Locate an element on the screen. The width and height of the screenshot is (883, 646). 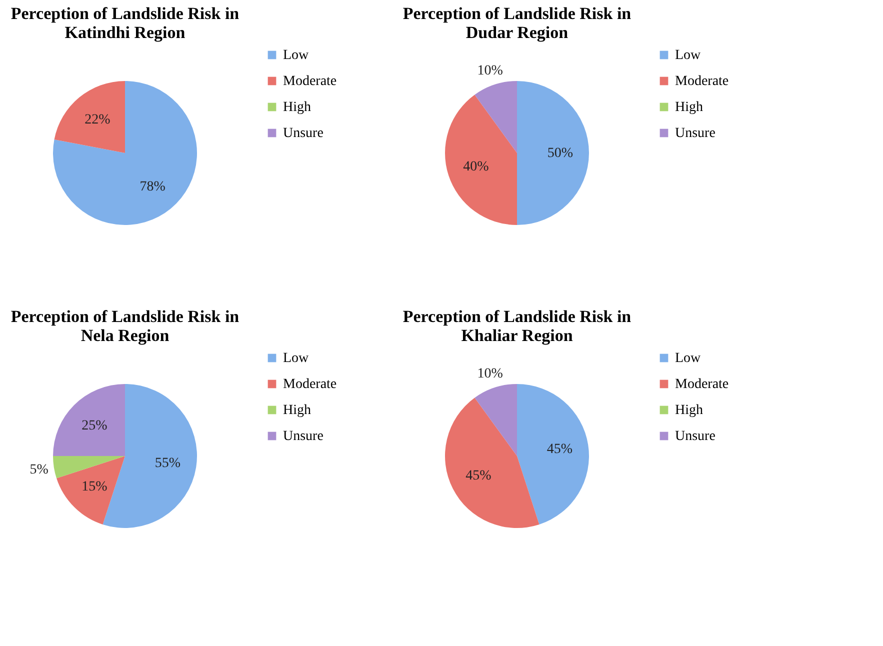
data-label: 55% is located at coordinates (167, 463).